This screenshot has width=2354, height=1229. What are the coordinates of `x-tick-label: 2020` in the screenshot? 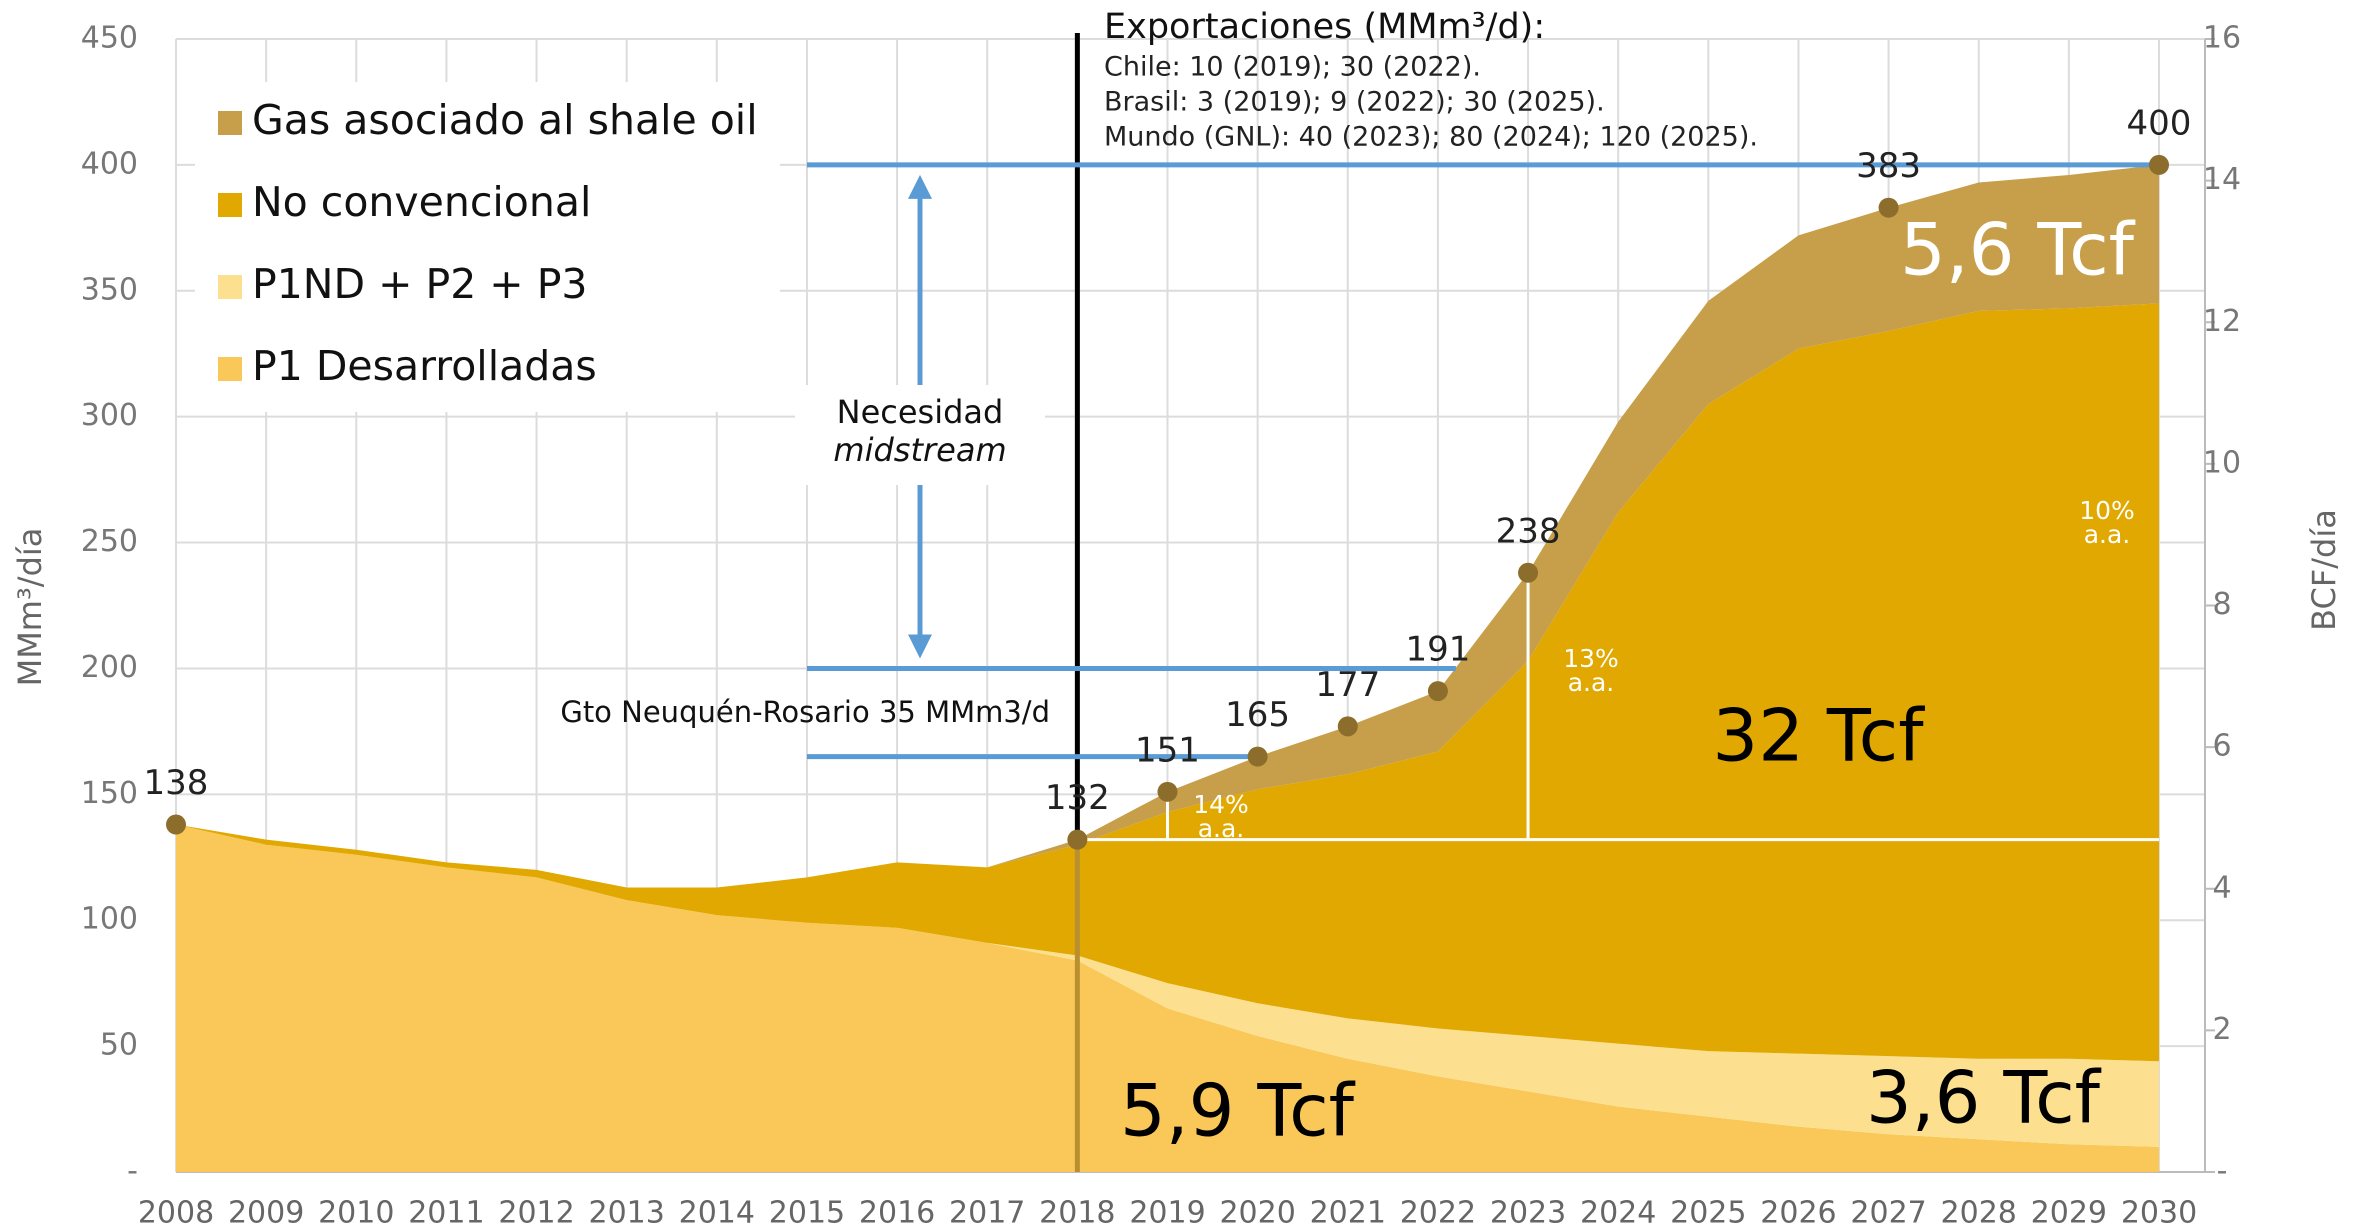 It's located at (1257, 1212).